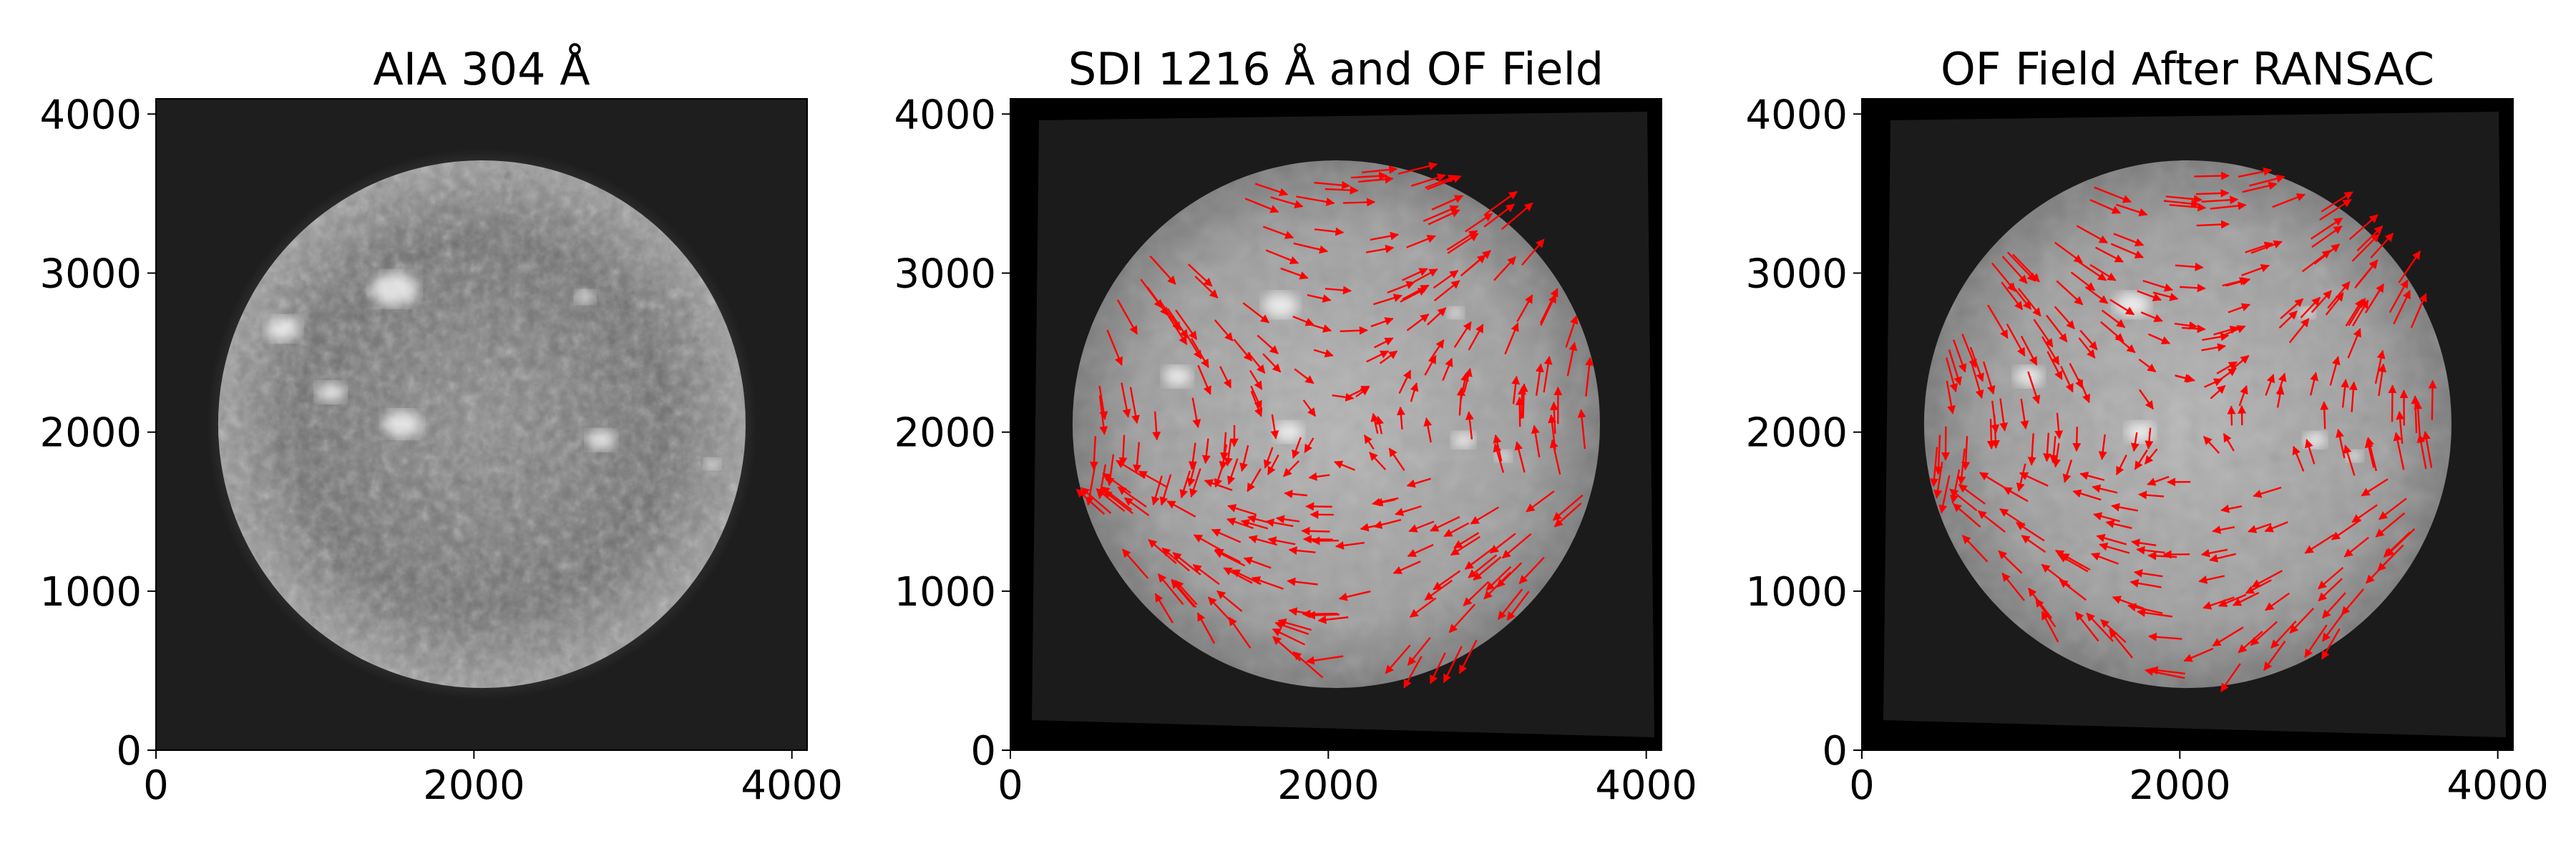 This screenshot has width=2576, height=859. I want to click on y-tick-label: 4000, so click(945, 115).